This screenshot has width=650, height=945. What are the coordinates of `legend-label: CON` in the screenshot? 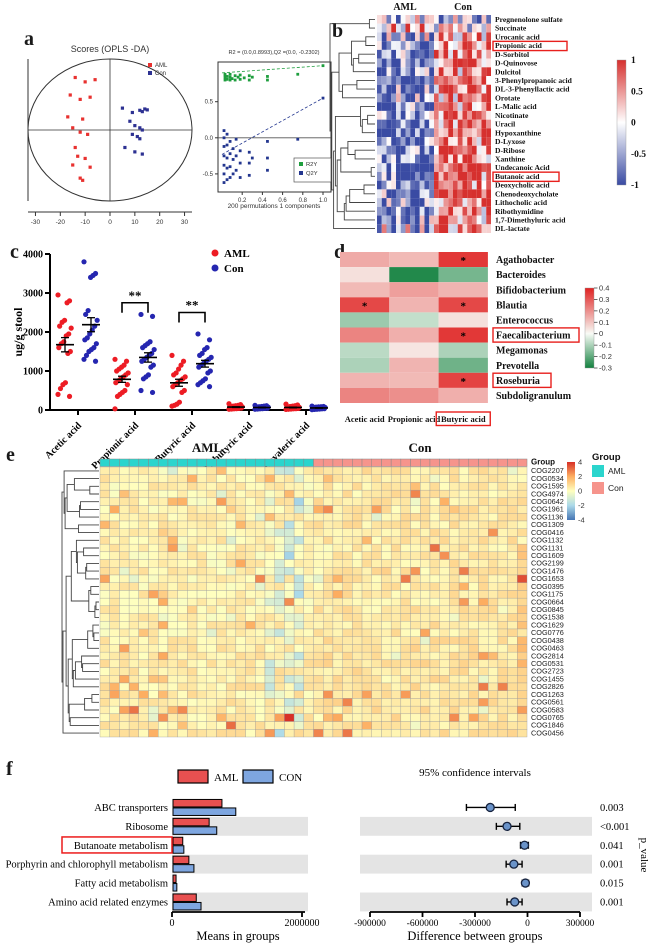 It's located at (290, 778).